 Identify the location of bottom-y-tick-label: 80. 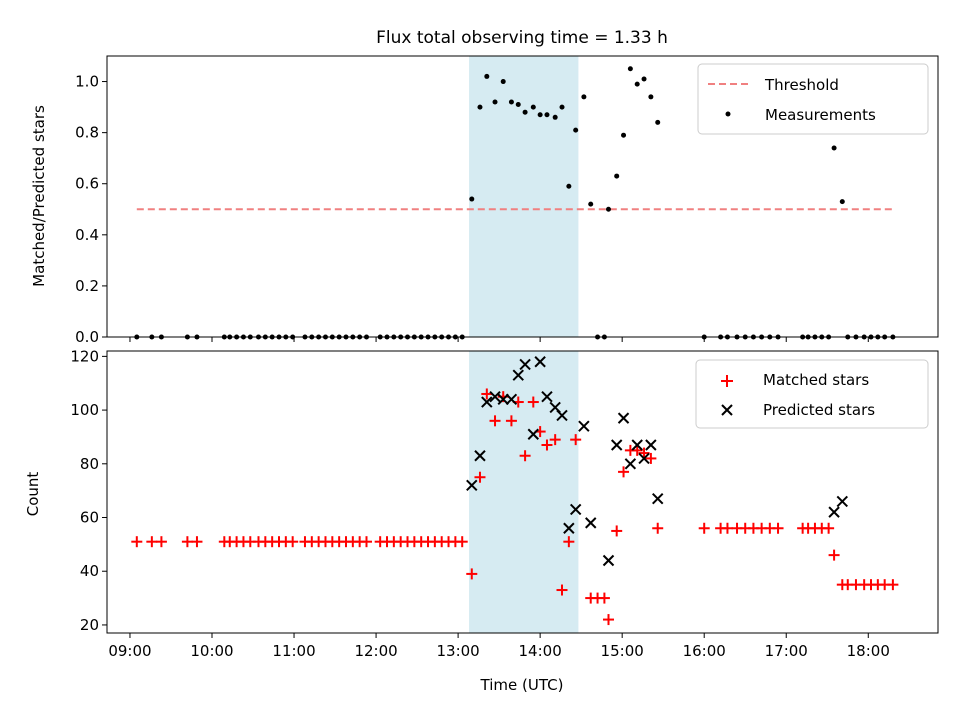
(89, 464).